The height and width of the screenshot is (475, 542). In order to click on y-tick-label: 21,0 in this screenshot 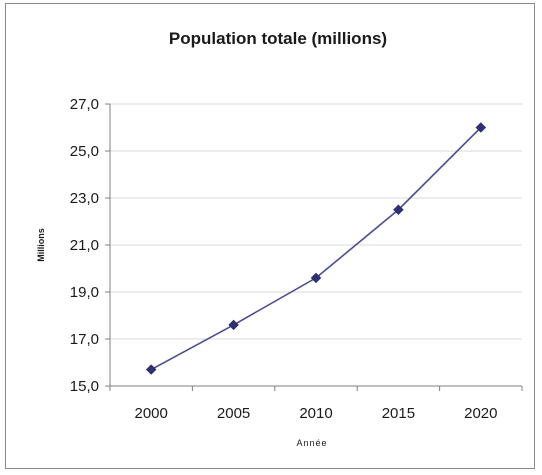, I will do `click(84, 245)`.